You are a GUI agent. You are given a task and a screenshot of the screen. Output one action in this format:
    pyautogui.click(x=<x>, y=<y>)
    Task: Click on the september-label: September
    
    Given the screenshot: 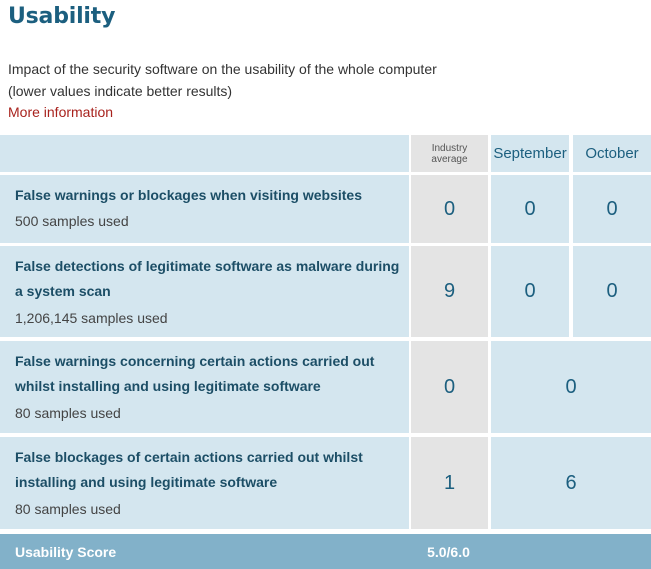 What is the action you would take?
    pyautogui.click(x=530, y=153)
    